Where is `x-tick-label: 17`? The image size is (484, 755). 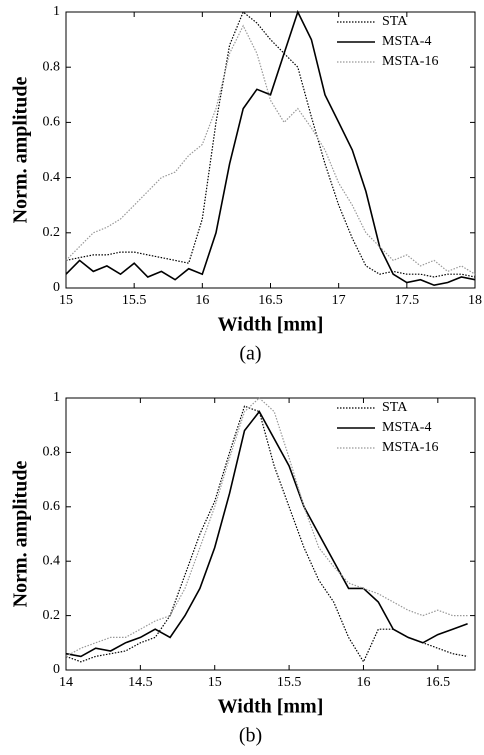
x-tick-label: 17 is located at coordinates (339, 300).